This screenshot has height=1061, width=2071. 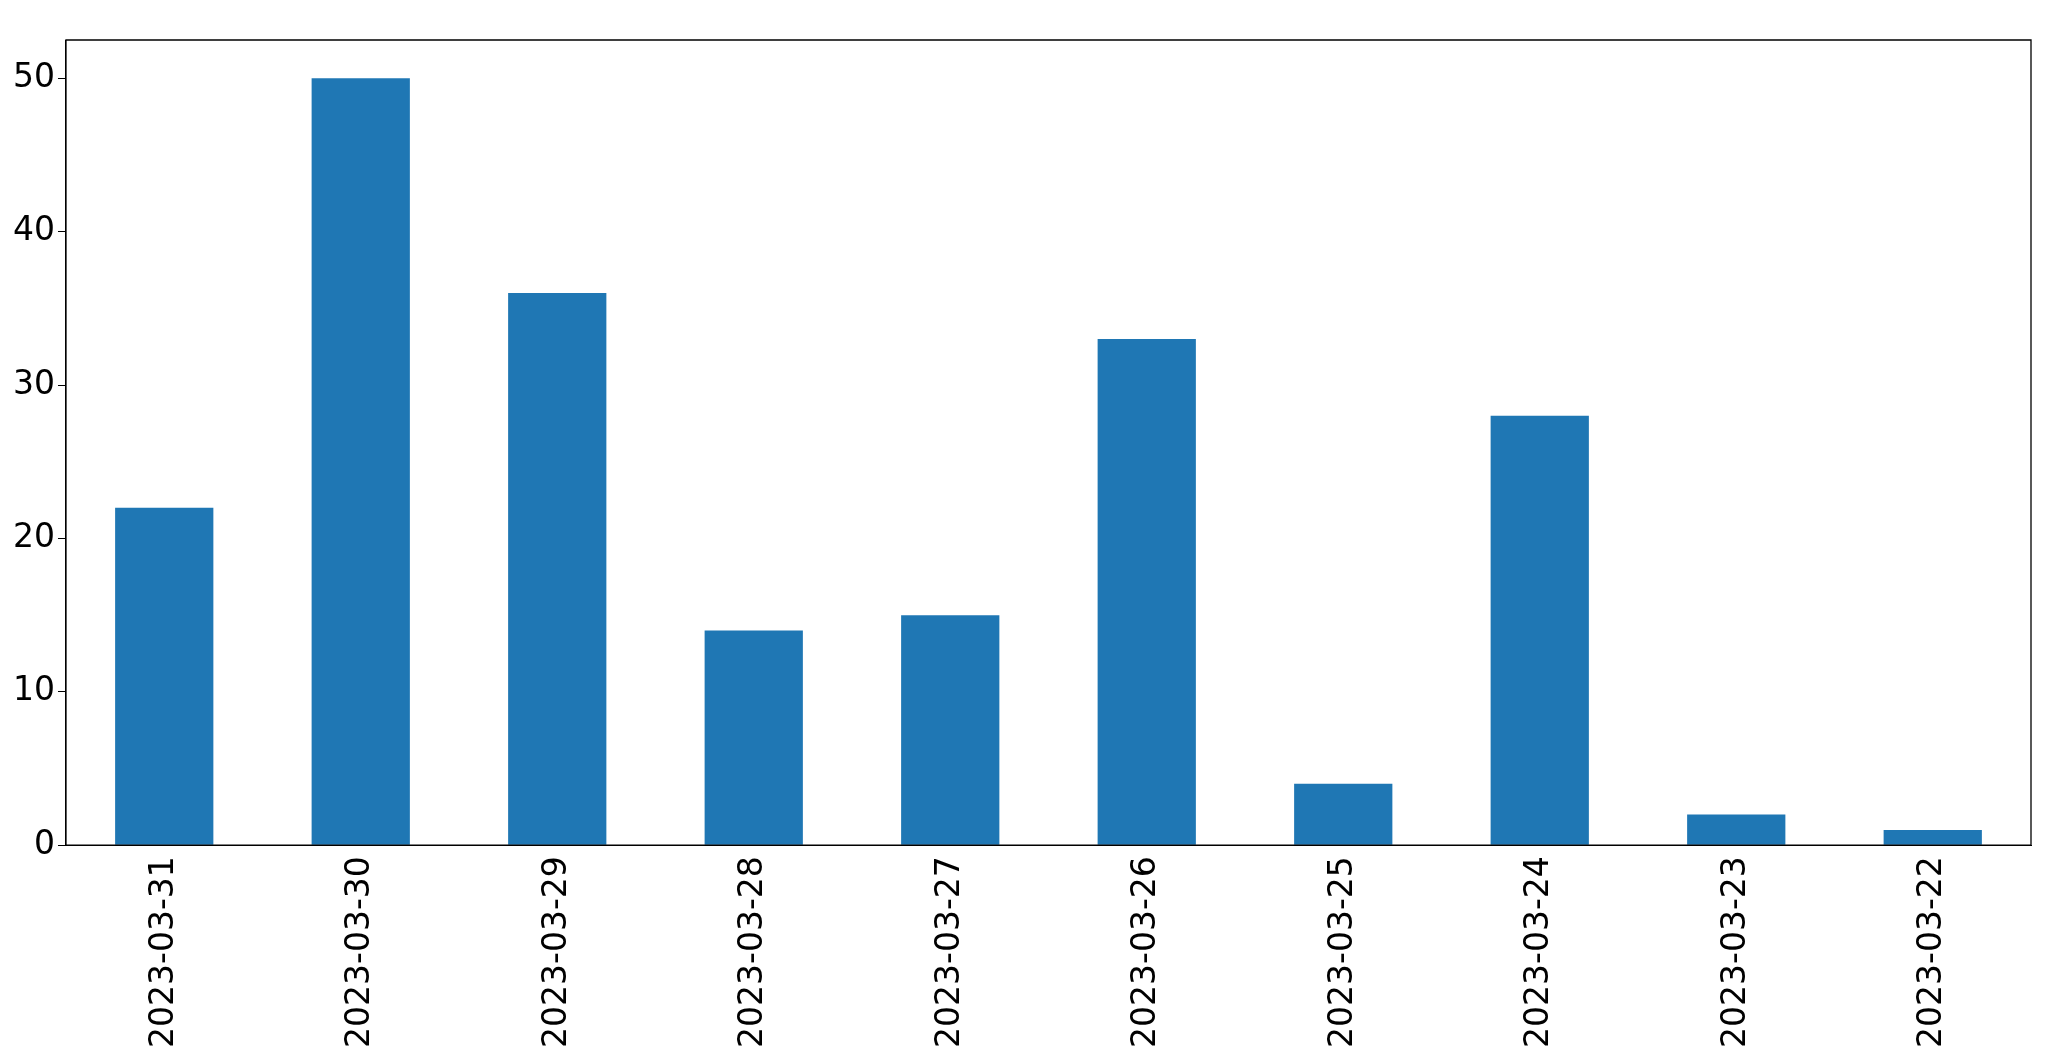 I want to click on x-tick-label: 2023-03-25, so click(x=1340, y=952).